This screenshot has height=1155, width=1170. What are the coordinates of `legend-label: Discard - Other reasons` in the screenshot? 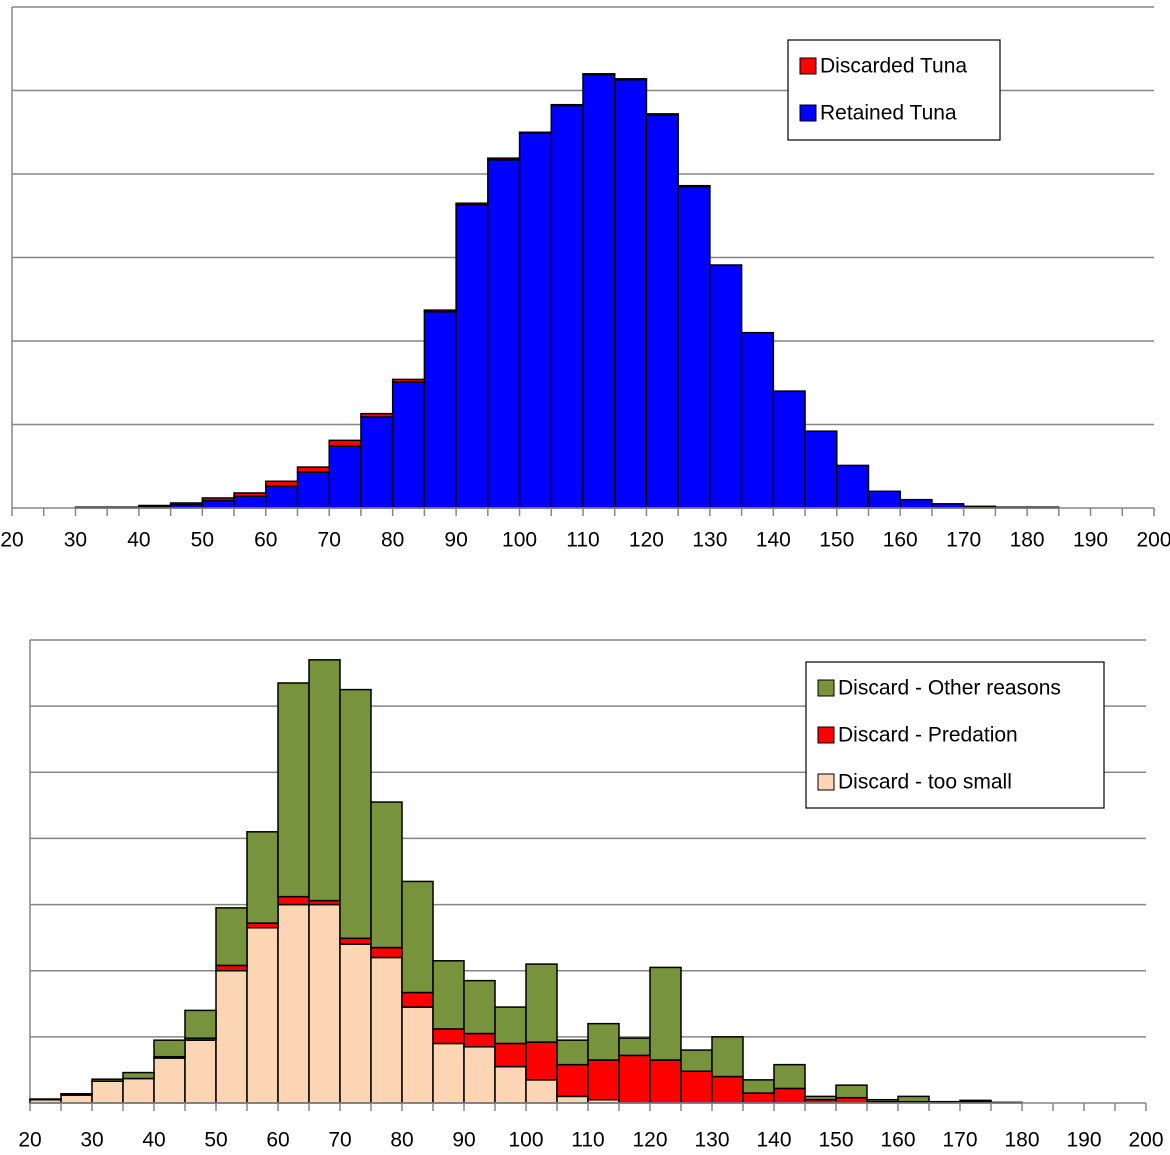 It's located at (949, 688).